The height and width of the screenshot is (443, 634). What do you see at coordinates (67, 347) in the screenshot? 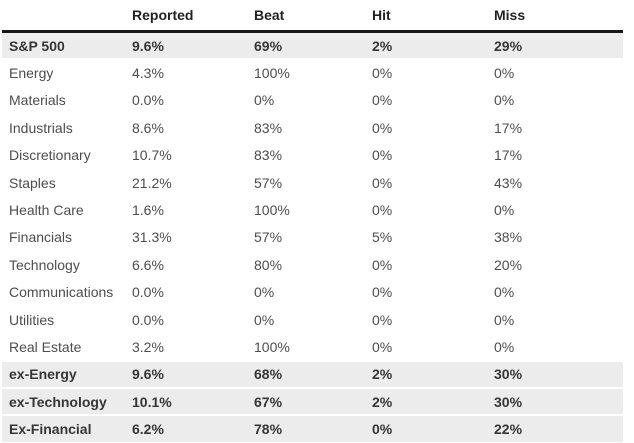
I see `row-label: Real Estate` at bounding box center [67, 347].